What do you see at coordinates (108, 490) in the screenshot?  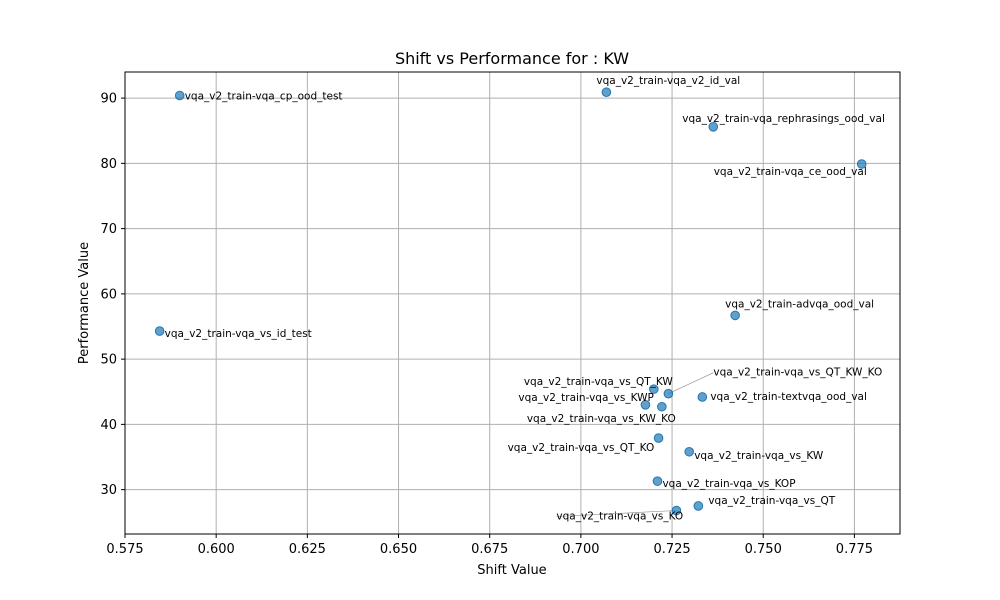 I see `y-tick-label: 30` at bounding box center [108, 490].